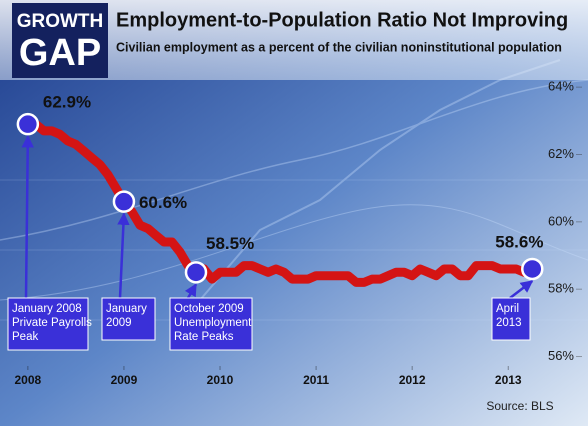  What do you see at coordinates (119, 323) in the screenshot?
I see `annotation-text: 2009` at bounding box center [119, 323].